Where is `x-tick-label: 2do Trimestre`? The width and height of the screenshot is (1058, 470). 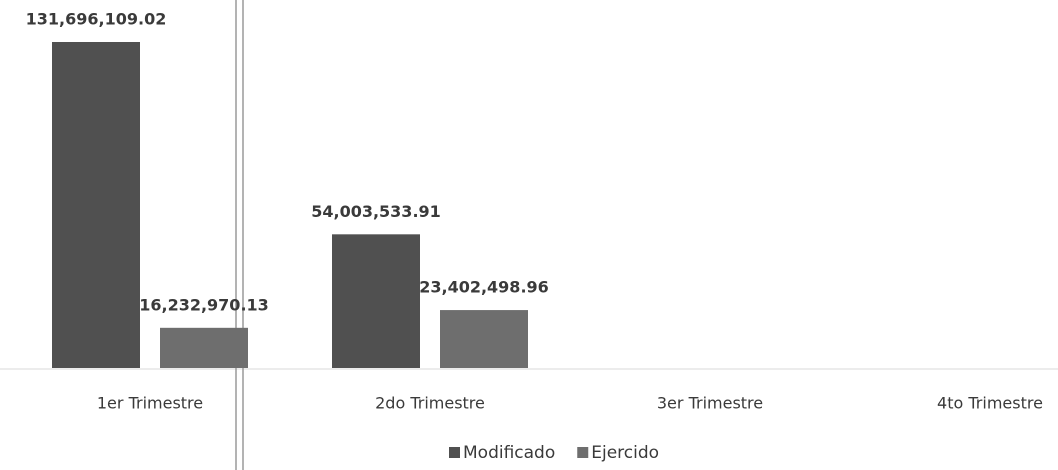
x-tick-label: 2do Trimestre is located at coordinates (430, 403).